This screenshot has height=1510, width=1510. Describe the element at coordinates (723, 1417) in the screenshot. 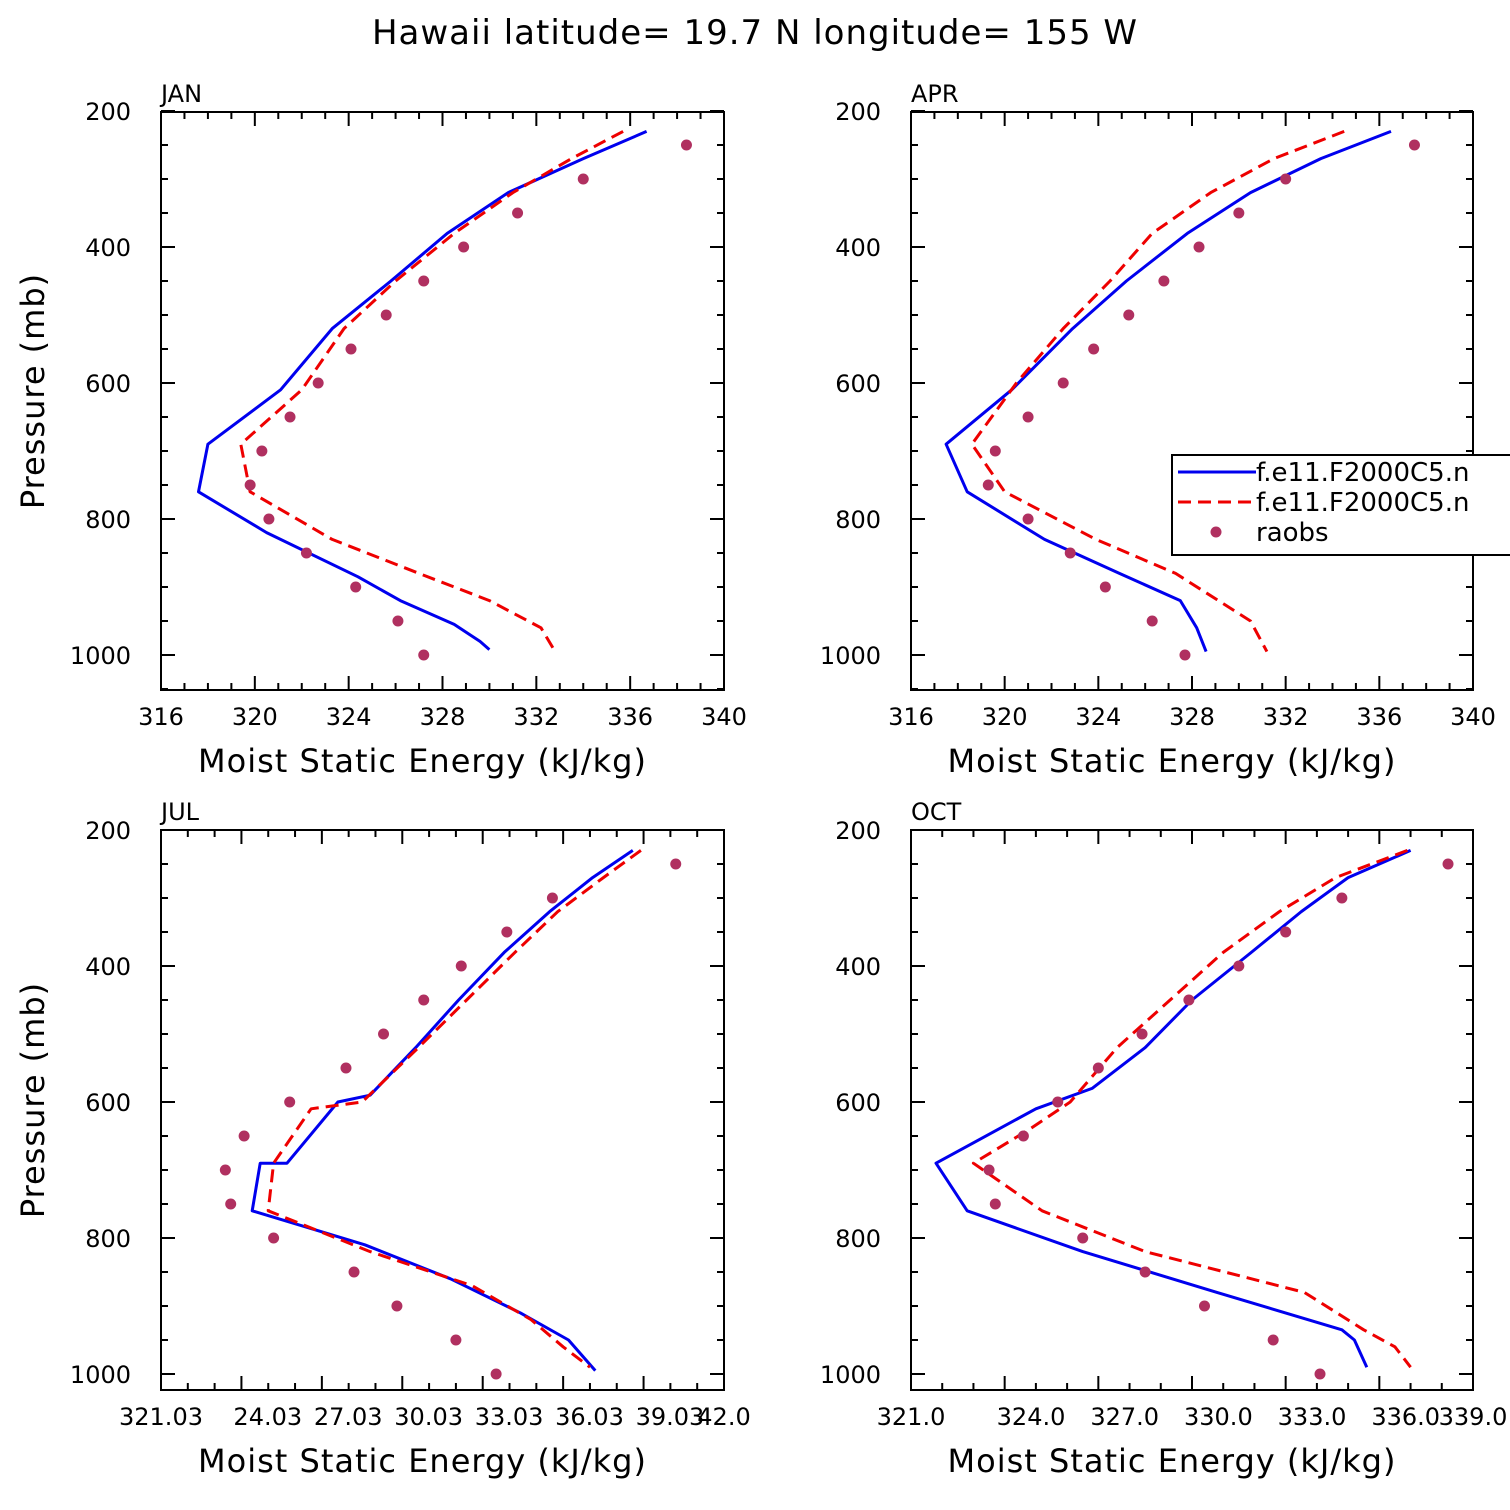

I see `x-tick-label: 42.0` at that location.